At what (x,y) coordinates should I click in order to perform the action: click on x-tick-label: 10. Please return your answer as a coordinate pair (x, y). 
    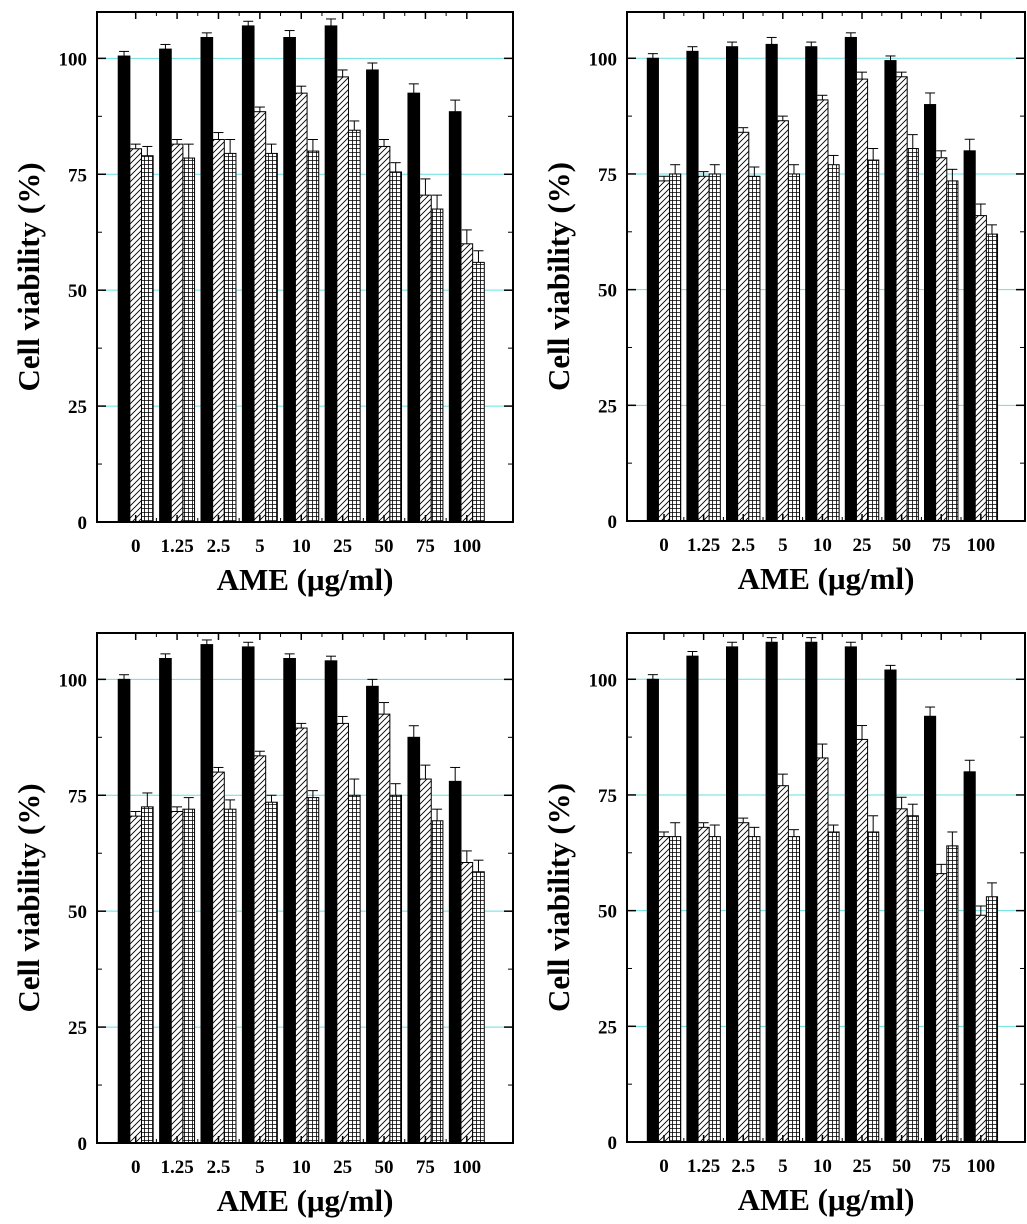
    Looking at the image, I should click on (301, 1167).